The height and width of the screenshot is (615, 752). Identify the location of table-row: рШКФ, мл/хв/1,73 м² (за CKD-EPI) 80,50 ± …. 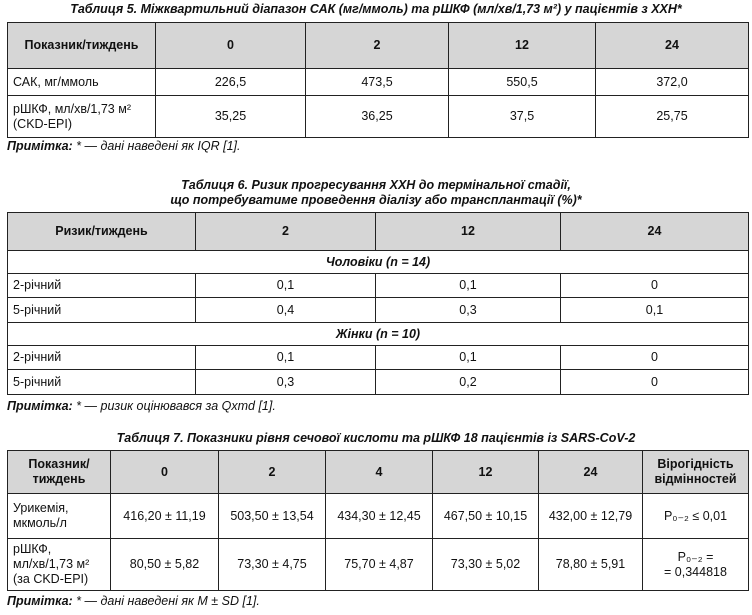
(378, 564).